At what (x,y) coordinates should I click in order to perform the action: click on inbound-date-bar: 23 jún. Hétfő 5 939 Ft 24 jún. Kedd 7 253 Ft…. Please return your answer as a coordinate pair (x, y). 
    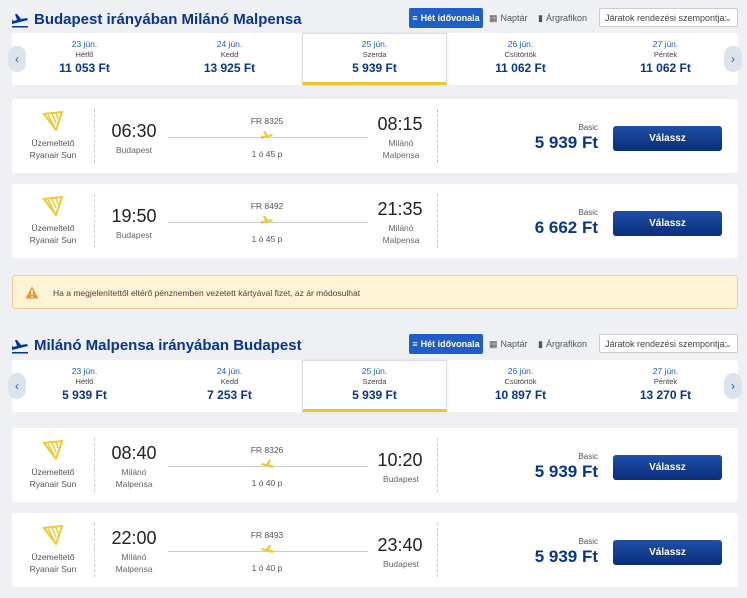
    Looking at the image, I should click on (375, 386).